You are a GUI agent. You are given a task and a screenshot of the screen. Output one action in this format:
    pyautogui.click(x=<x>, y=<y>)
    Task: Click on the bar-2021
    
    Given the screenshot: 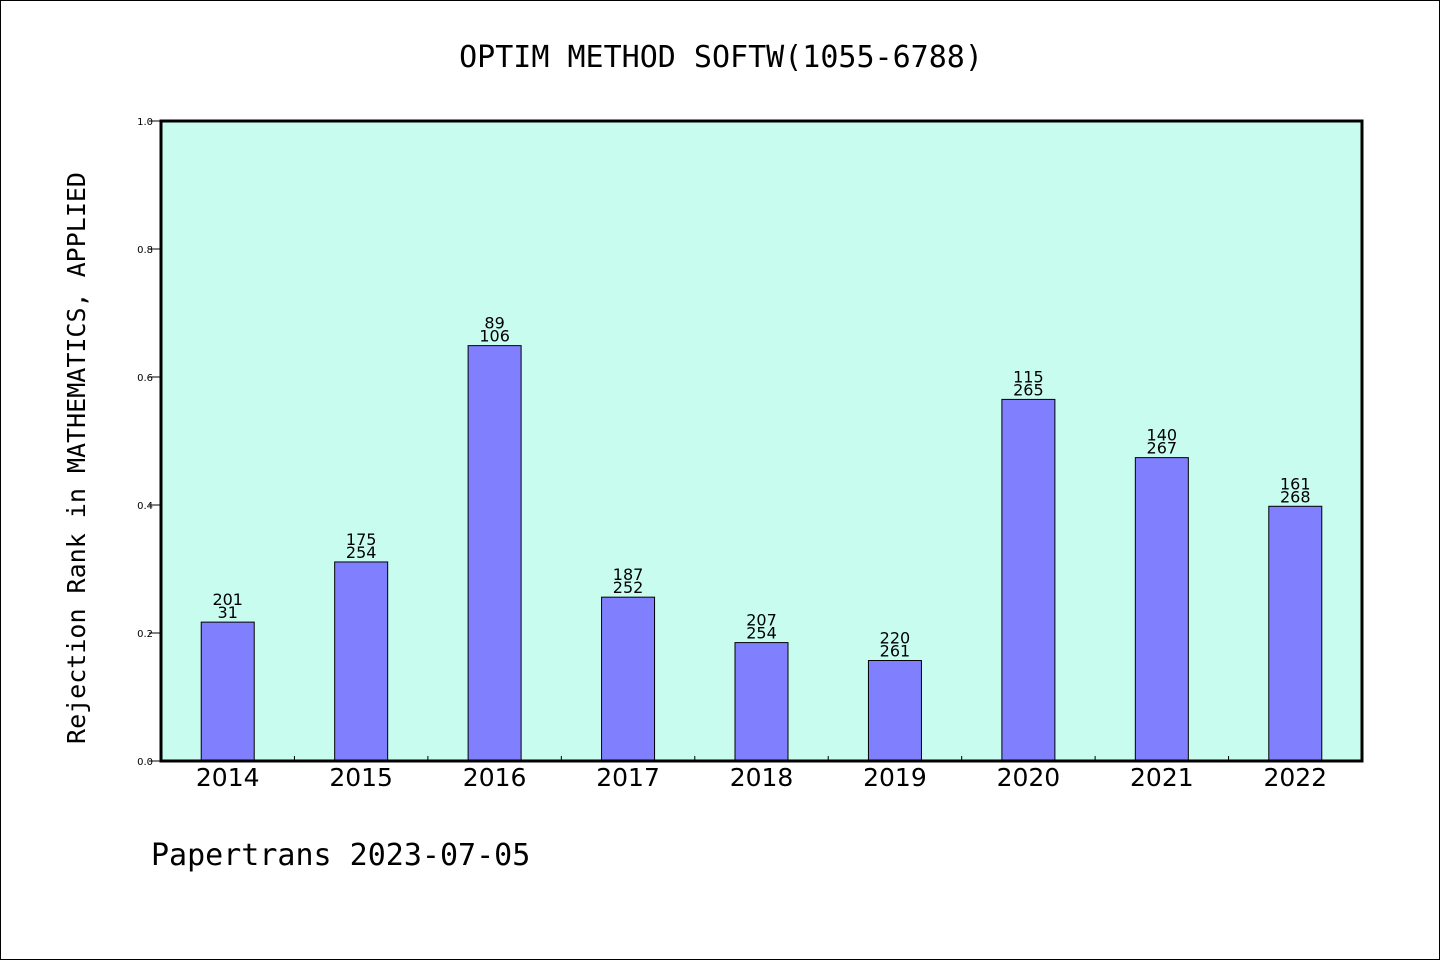 What is the action you would take?
    pyautogui.click(x=1161, y=609)
    